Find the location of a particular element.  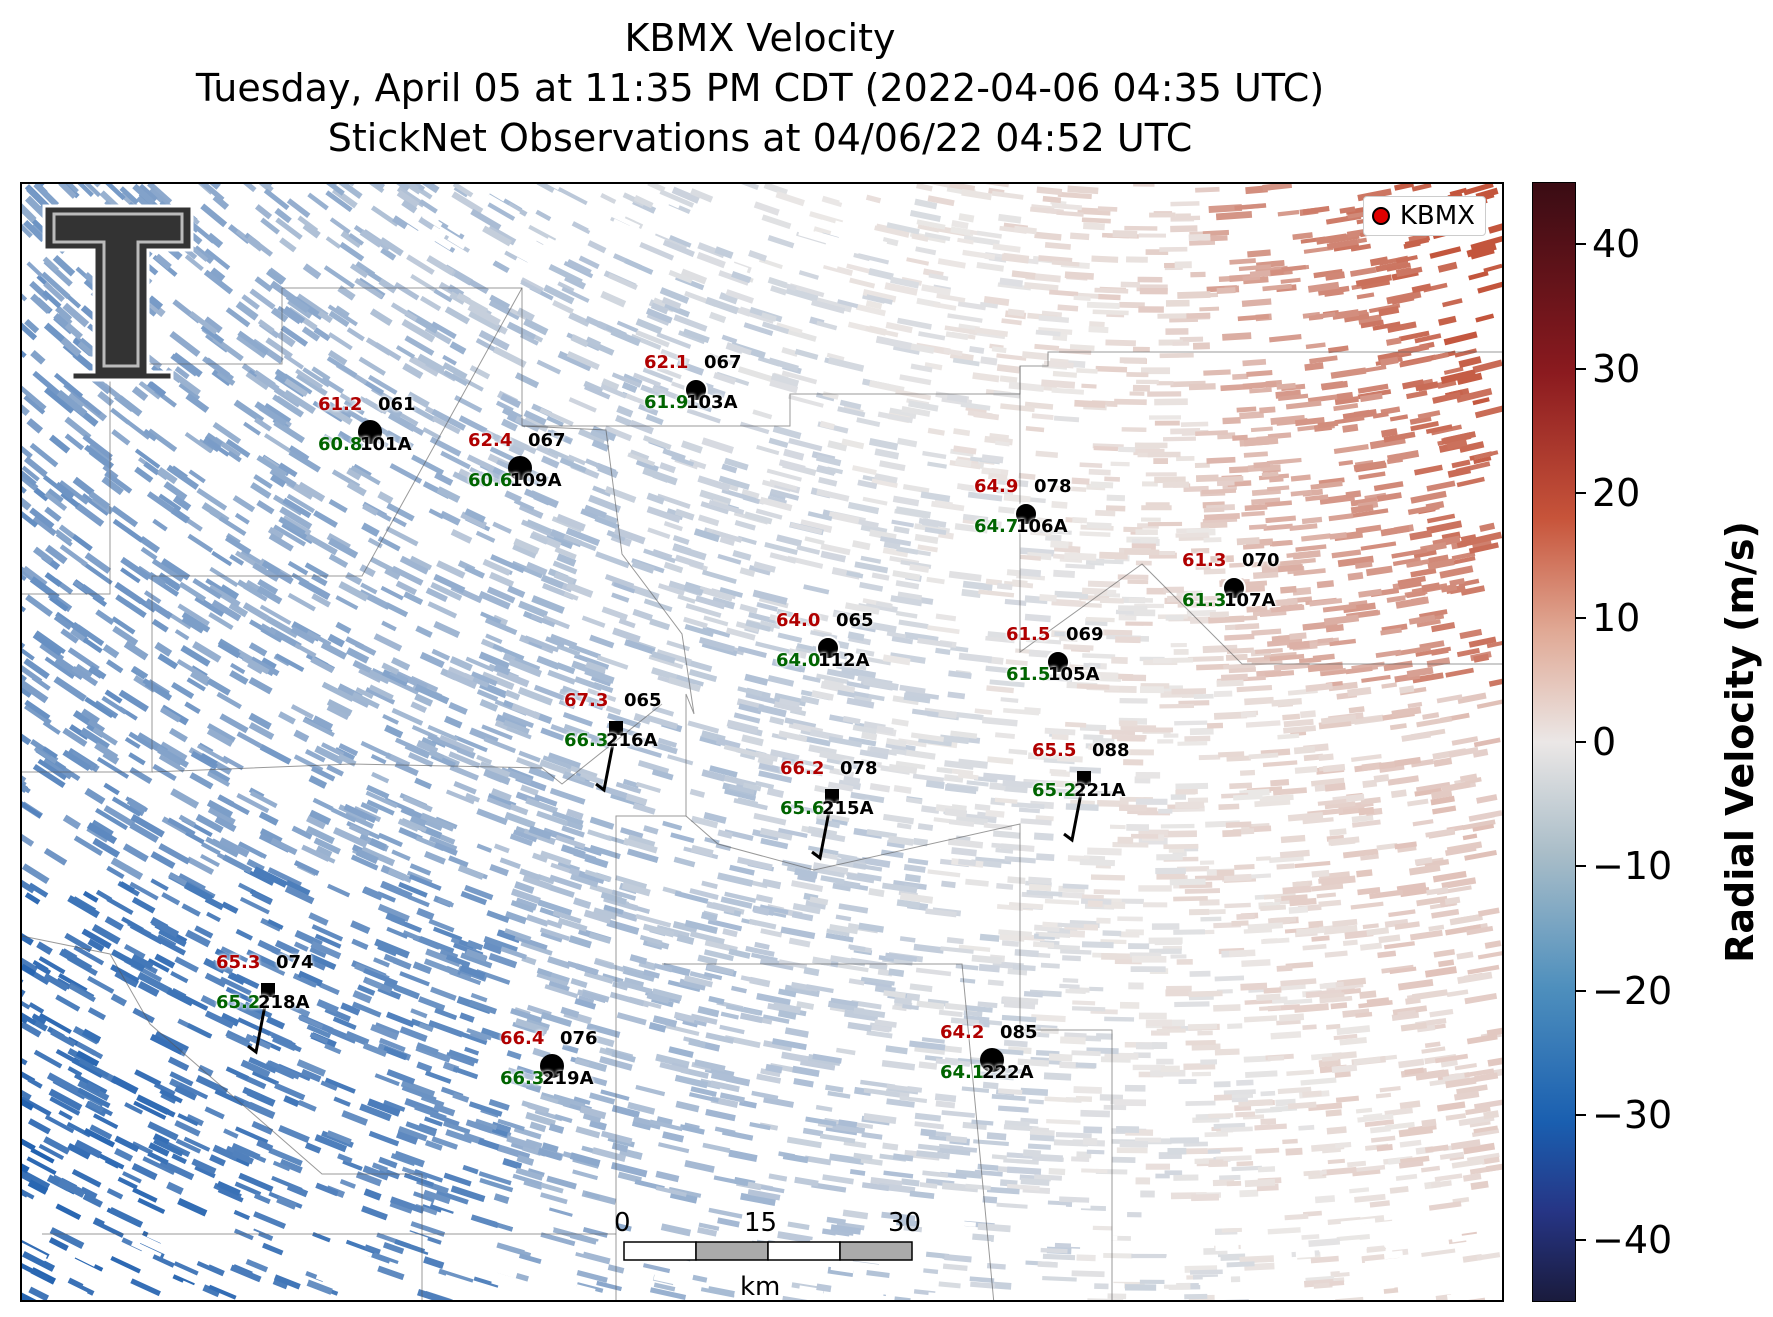

station-temp: 66.2 is located at coordinates (802, 768).